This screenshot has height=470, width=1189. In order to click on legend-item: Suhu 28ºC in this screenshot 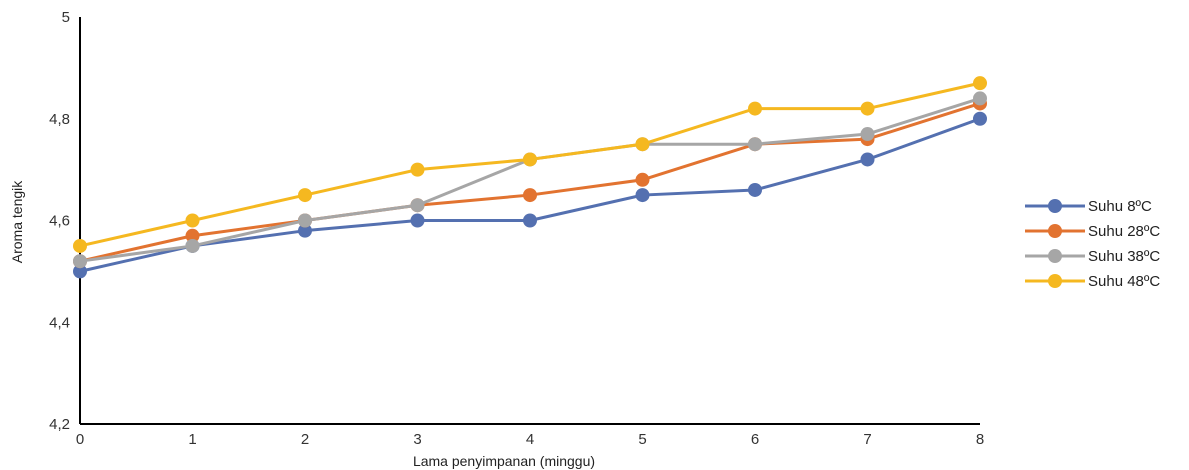, I will do `click(1092, 231)`.